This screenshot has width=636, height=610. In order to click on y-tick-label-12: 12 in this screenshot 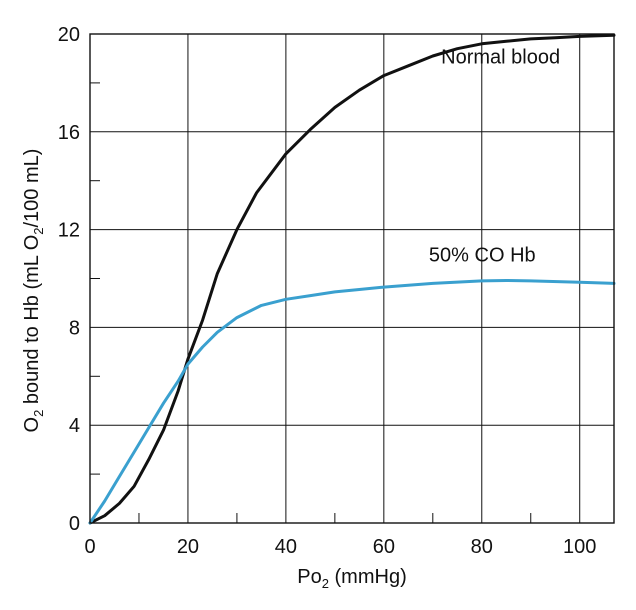, I will do `click(69, 231)`.